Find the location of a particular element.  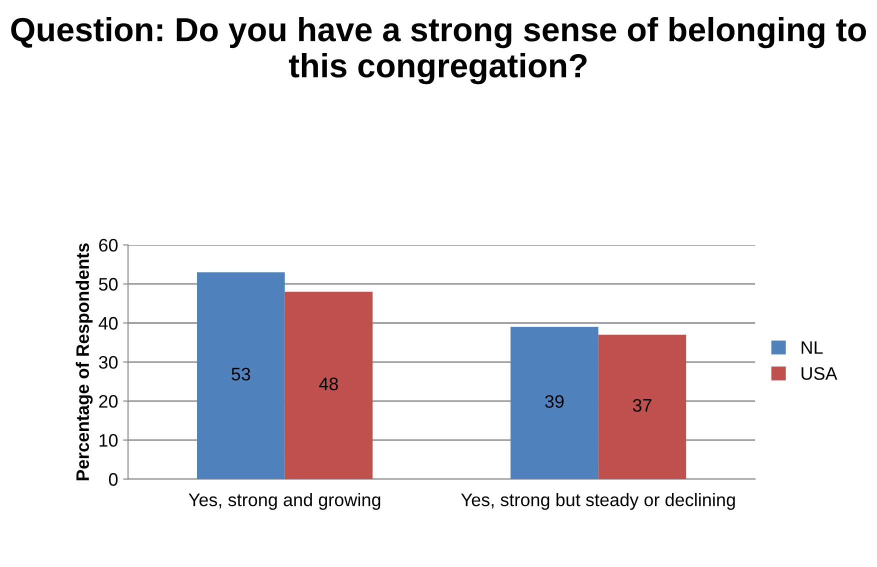

x-tick-label: Yes, strong but steady or declining is located at coordinates (598, 501).